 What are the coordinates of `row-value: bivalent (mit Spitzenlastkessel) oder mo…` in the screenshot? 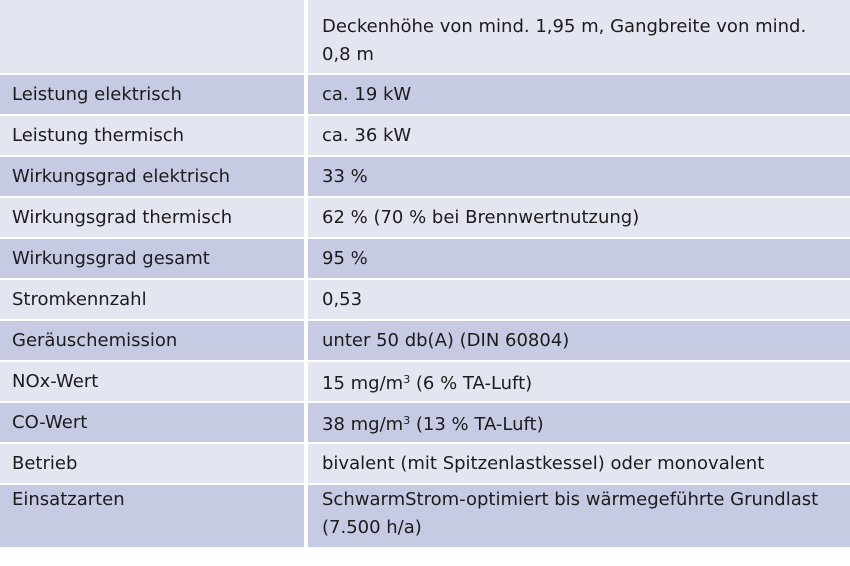 It's located at (578, 464).